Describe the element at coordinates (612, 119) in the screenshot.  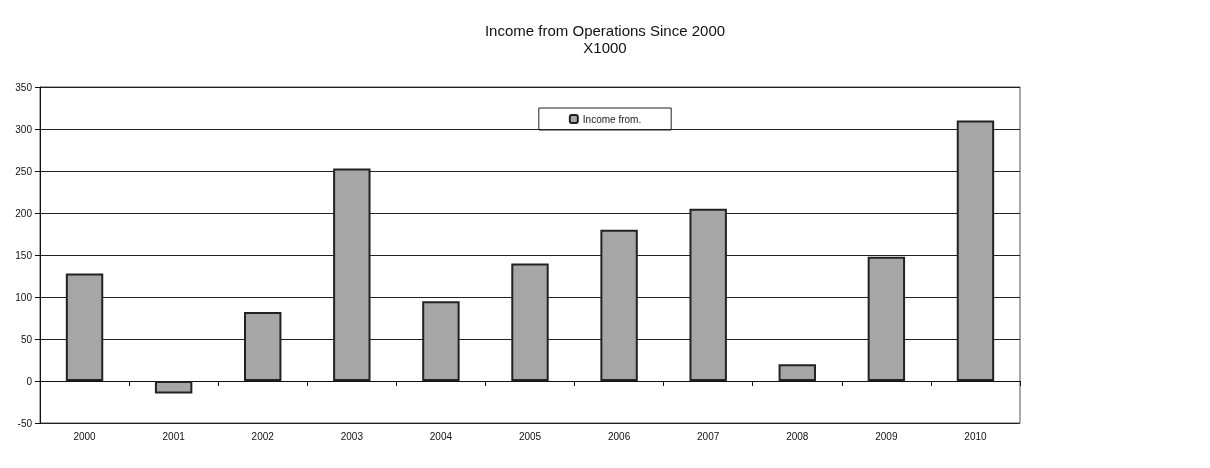
I see `legend-label: Income from.` at that location.